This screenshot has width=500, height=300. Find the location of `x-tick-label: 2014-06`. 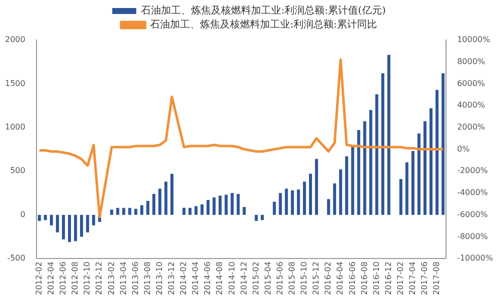

x-tick-label: 2014-06 is located at coordinates (207, 279).